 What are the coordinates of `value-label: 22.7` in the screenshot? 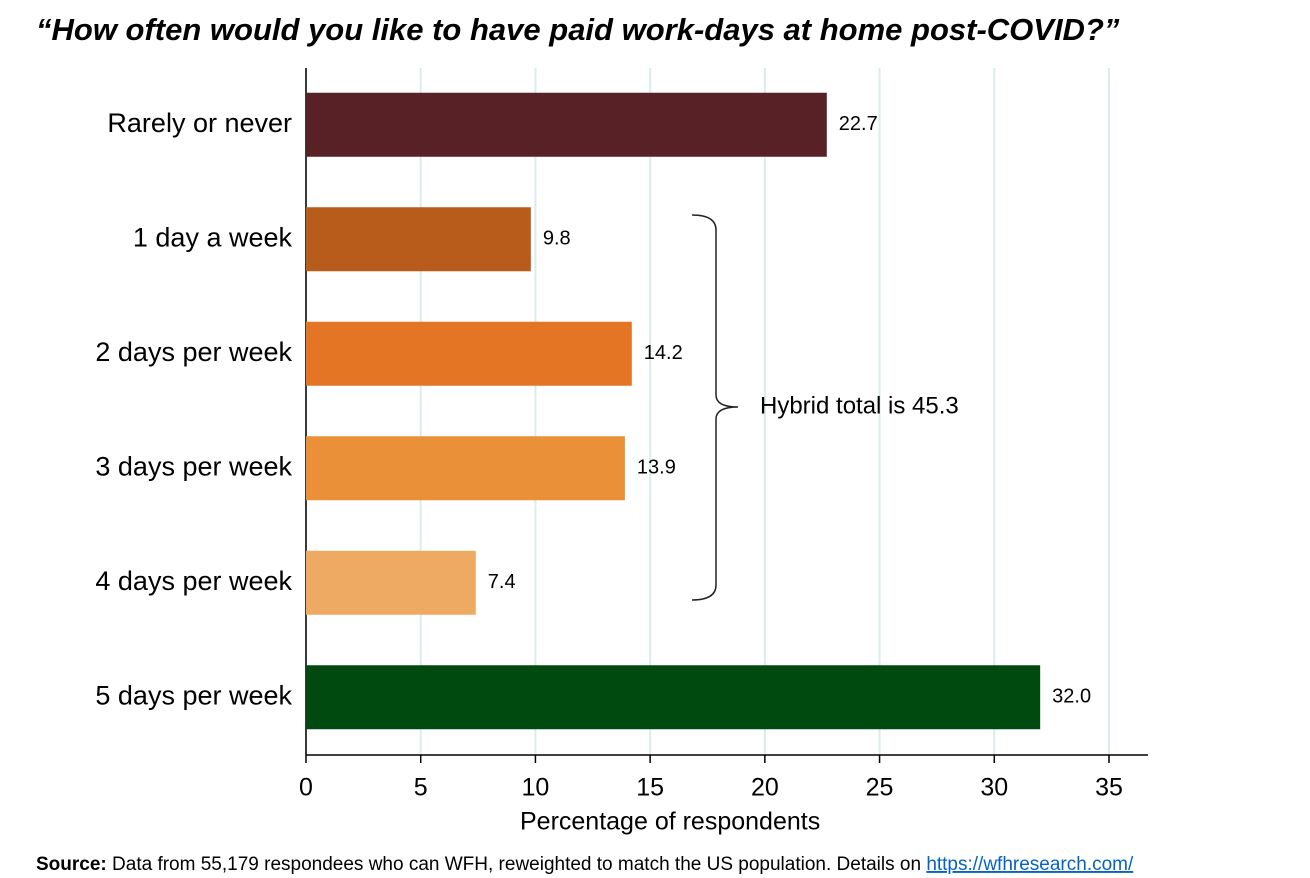 It's located at (858, 124).